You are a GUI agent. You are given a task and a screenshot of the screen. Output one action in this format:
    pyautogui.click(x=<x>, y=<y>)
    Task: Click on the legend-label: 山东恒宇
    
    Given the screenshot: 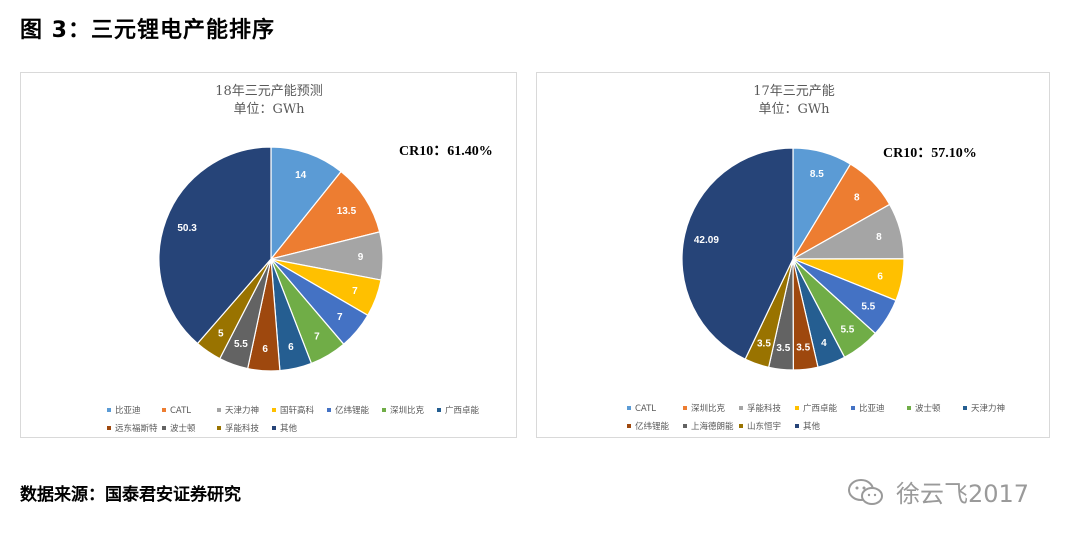 What is the action you would take?
    pyautogui.click(x=764, y=426)
    